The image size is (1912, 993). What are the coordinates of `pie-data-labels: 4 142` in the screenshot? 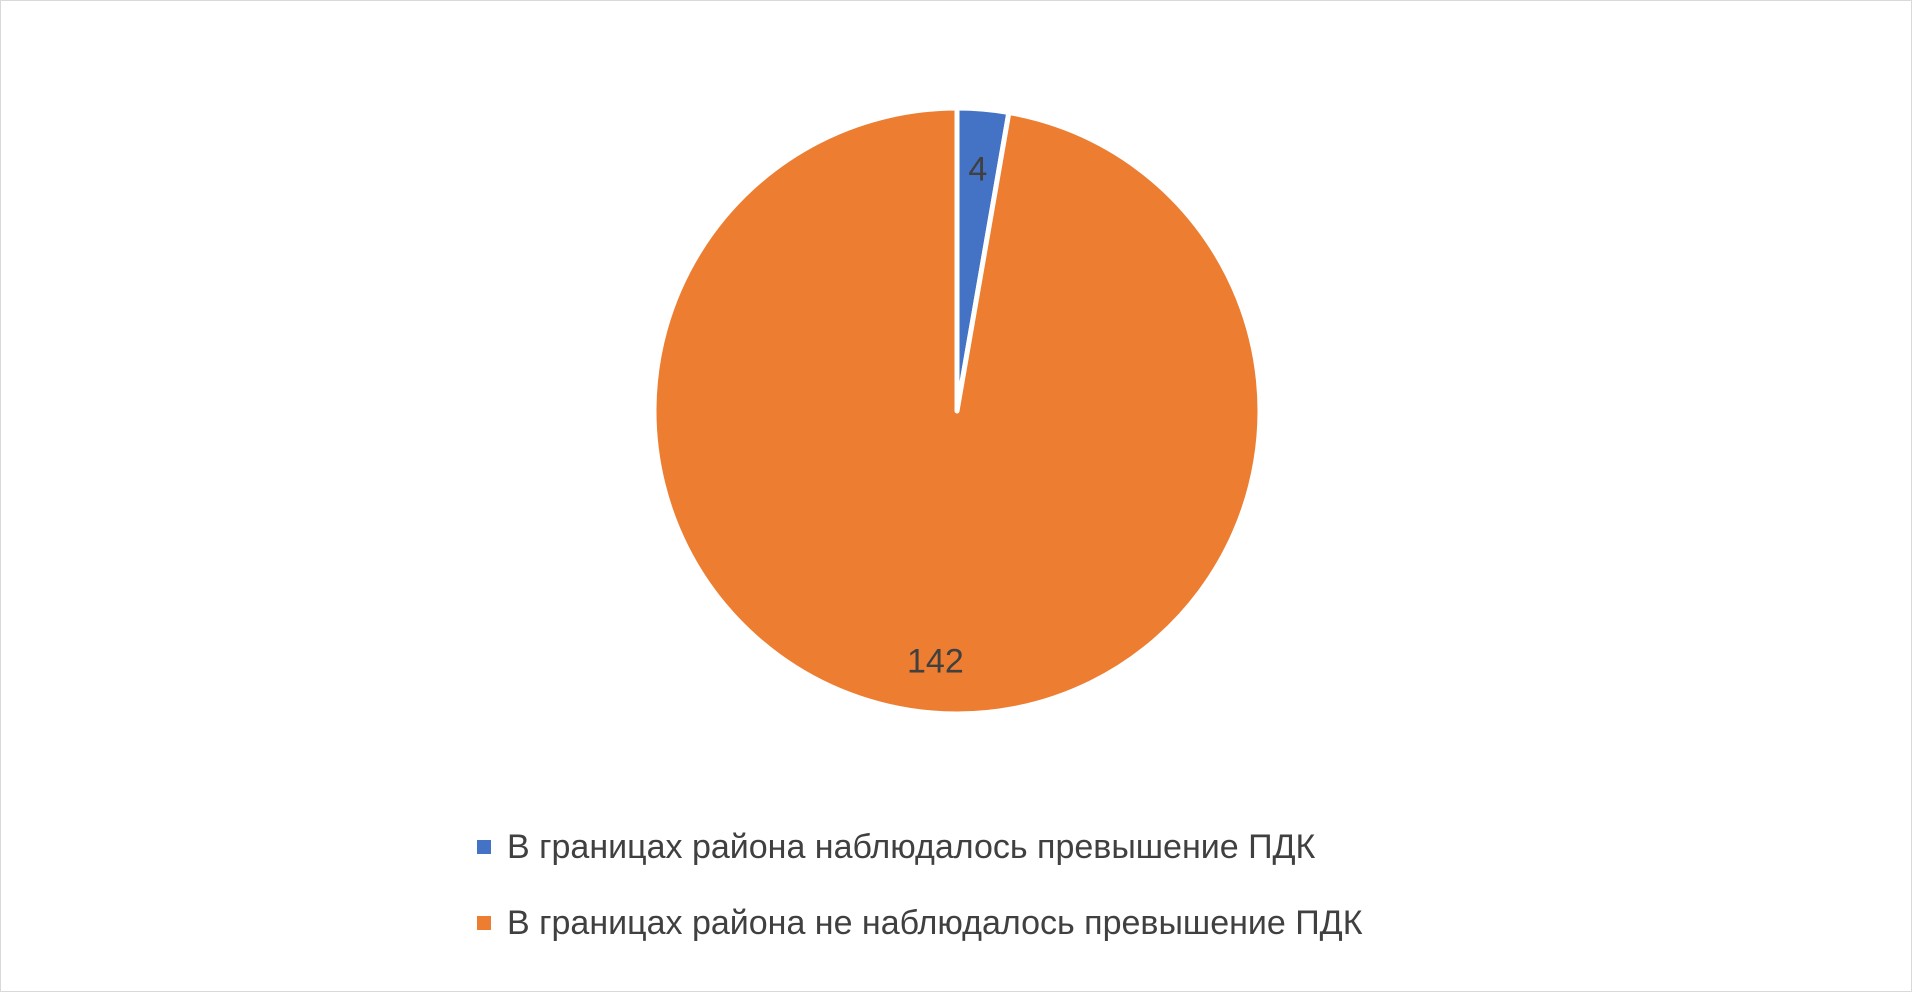 It's located at (947, 416).